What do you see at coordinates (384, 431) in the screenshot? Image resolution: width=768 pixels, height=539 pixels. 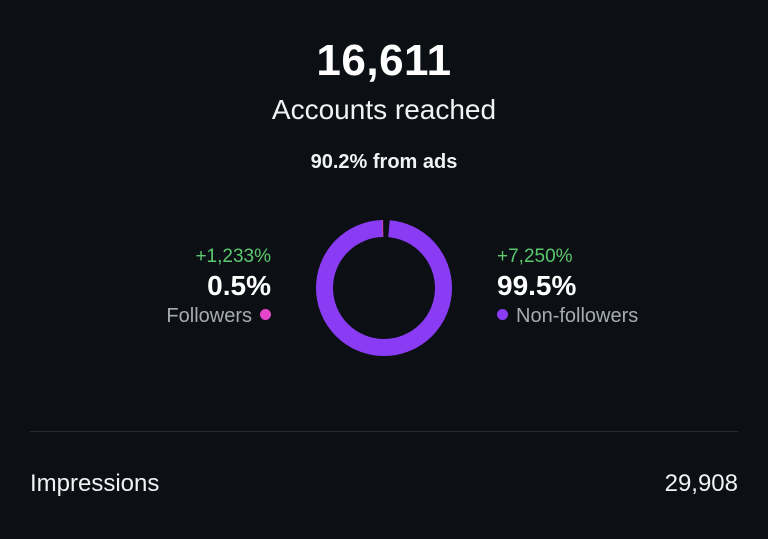 I see `section-divider` at bounding box center [384, 431].